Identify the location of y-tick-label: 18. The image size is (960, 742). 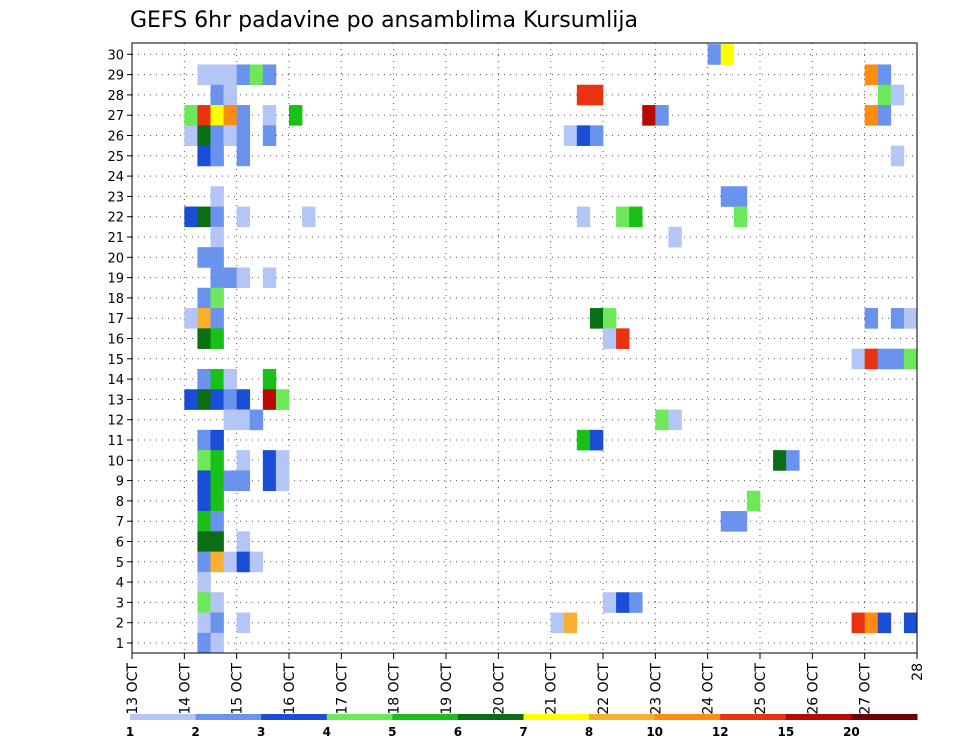
(115, 299).